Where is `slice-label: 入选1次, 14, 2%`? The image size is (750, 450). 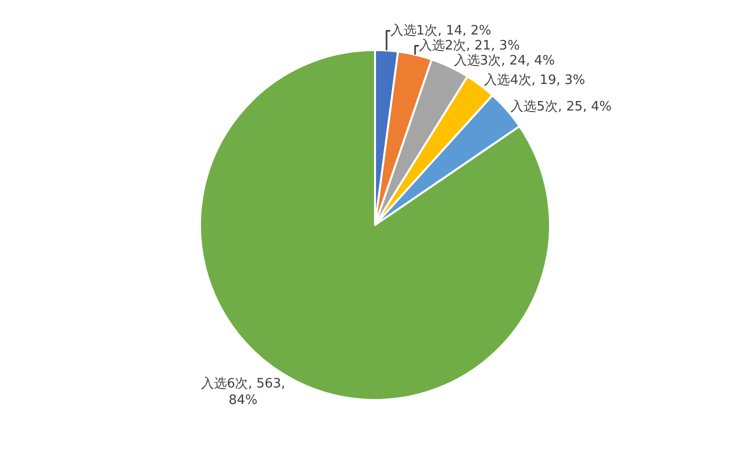
slice-label: 入选1次, 14, 2% is located at coordinates (441, 30).